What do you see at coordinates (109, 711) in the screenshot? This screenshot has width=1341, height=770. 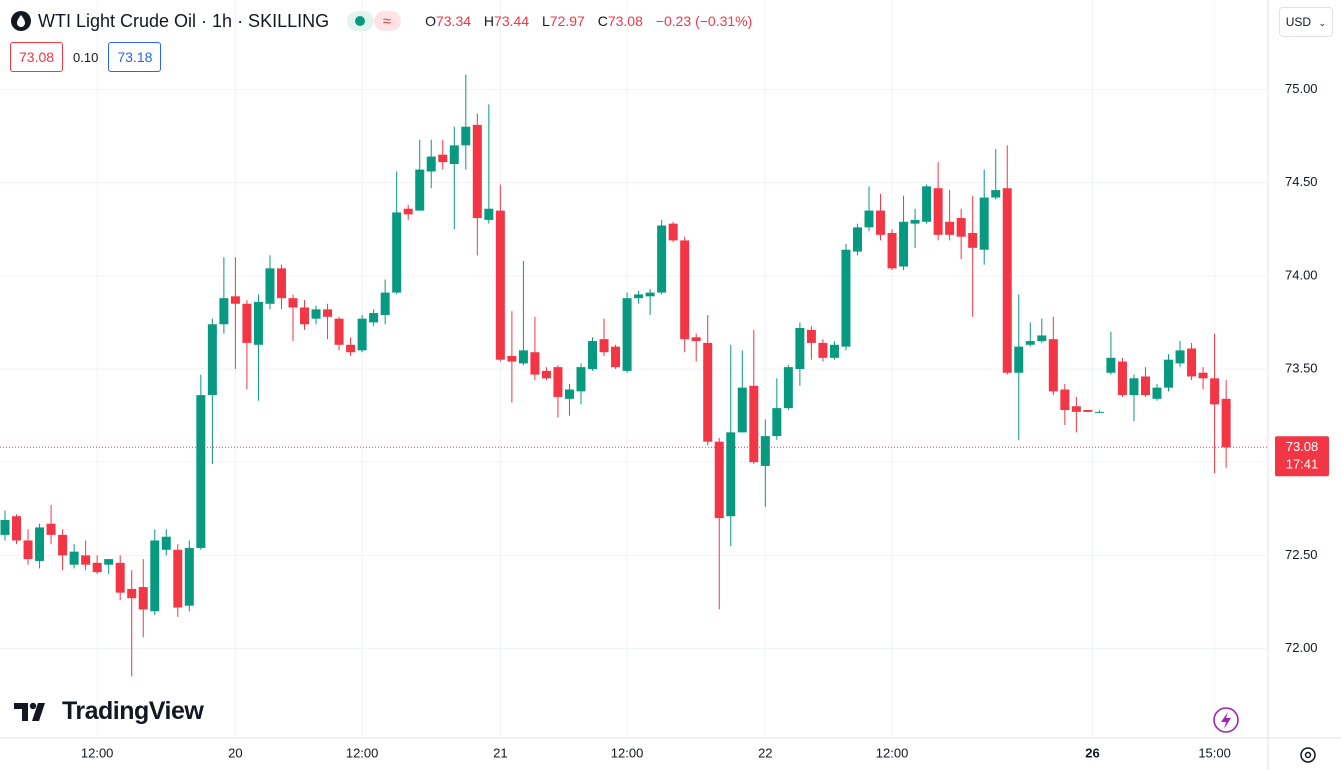 I see `brand-logo: TradingView` at bounding box center [109, 711].